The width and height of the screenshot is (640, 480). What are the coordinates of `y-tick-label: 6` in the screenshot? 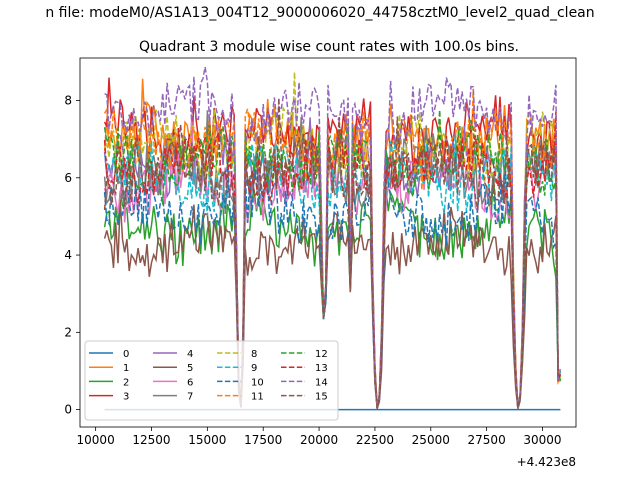 It's located at (68, 178).